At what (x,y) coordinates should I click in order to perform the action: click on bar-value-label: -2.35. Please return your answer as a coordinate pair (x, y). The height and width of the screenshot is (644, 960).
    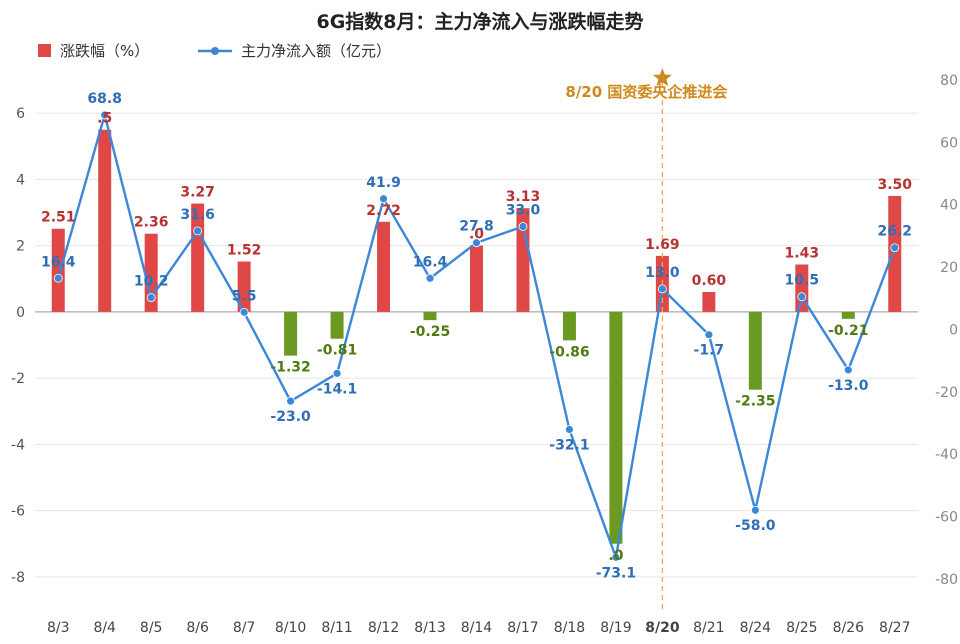
    Looking at the image, I should click on (755, 402).